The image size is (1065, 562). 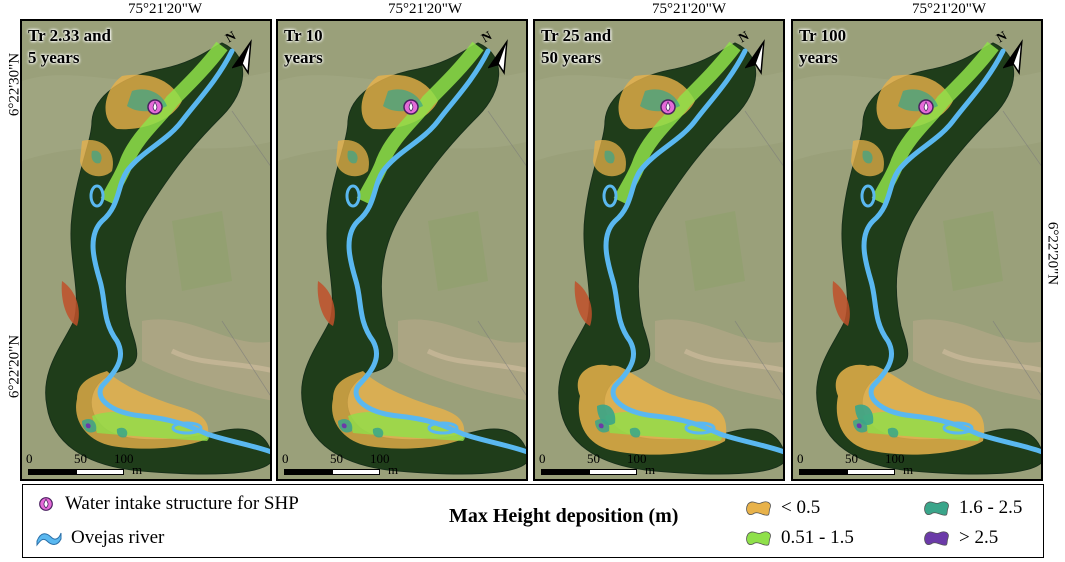 I want to click on legend-class-label: > 2.5, so click(x=979, y=537).